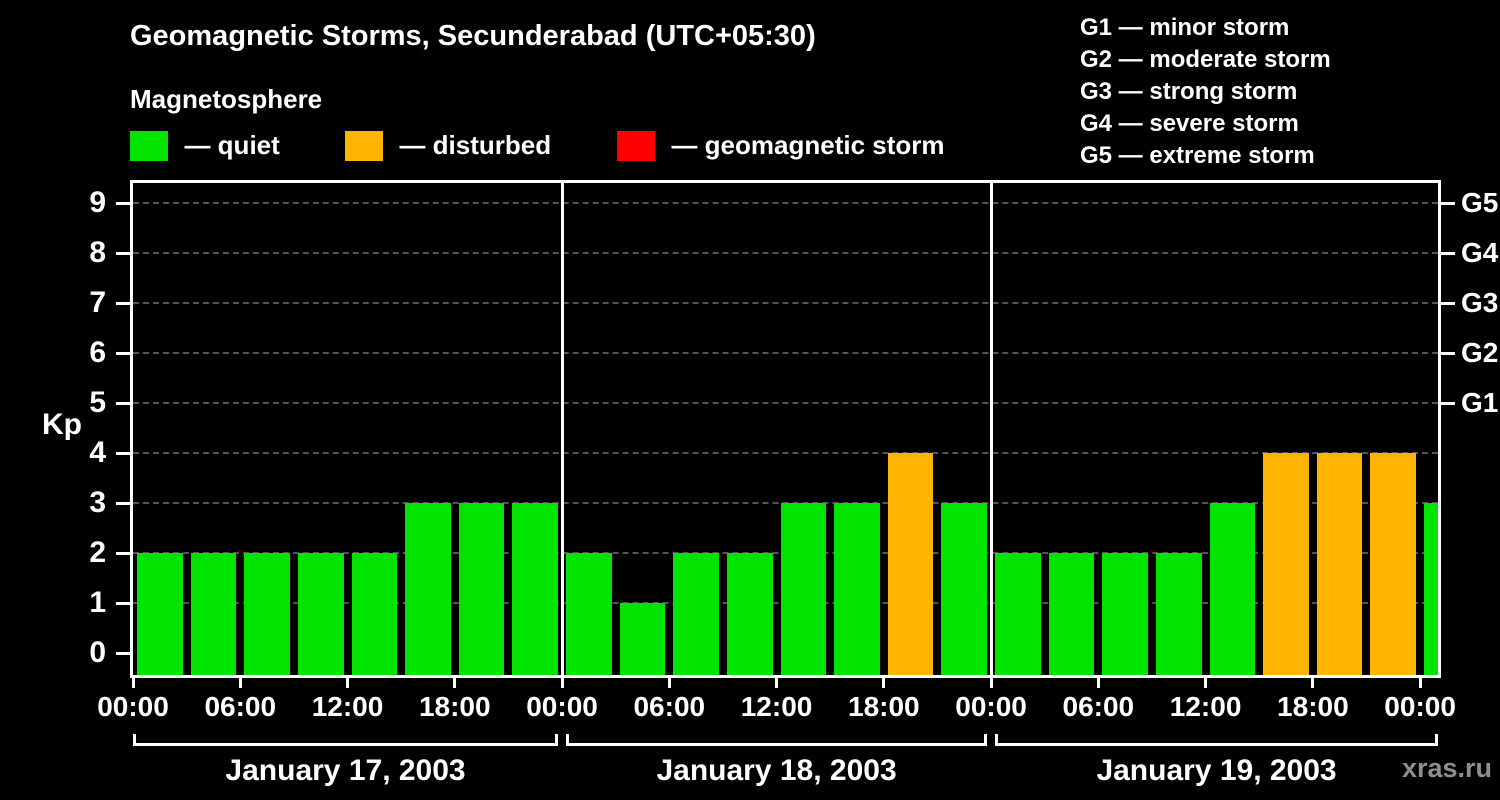 The width and height of the screenshot is (1500, 800). What do you see at coordinates (97, 502) in the screenshot?
I see `y-axis-tick-label: 3` at bounding box center [97, 502].